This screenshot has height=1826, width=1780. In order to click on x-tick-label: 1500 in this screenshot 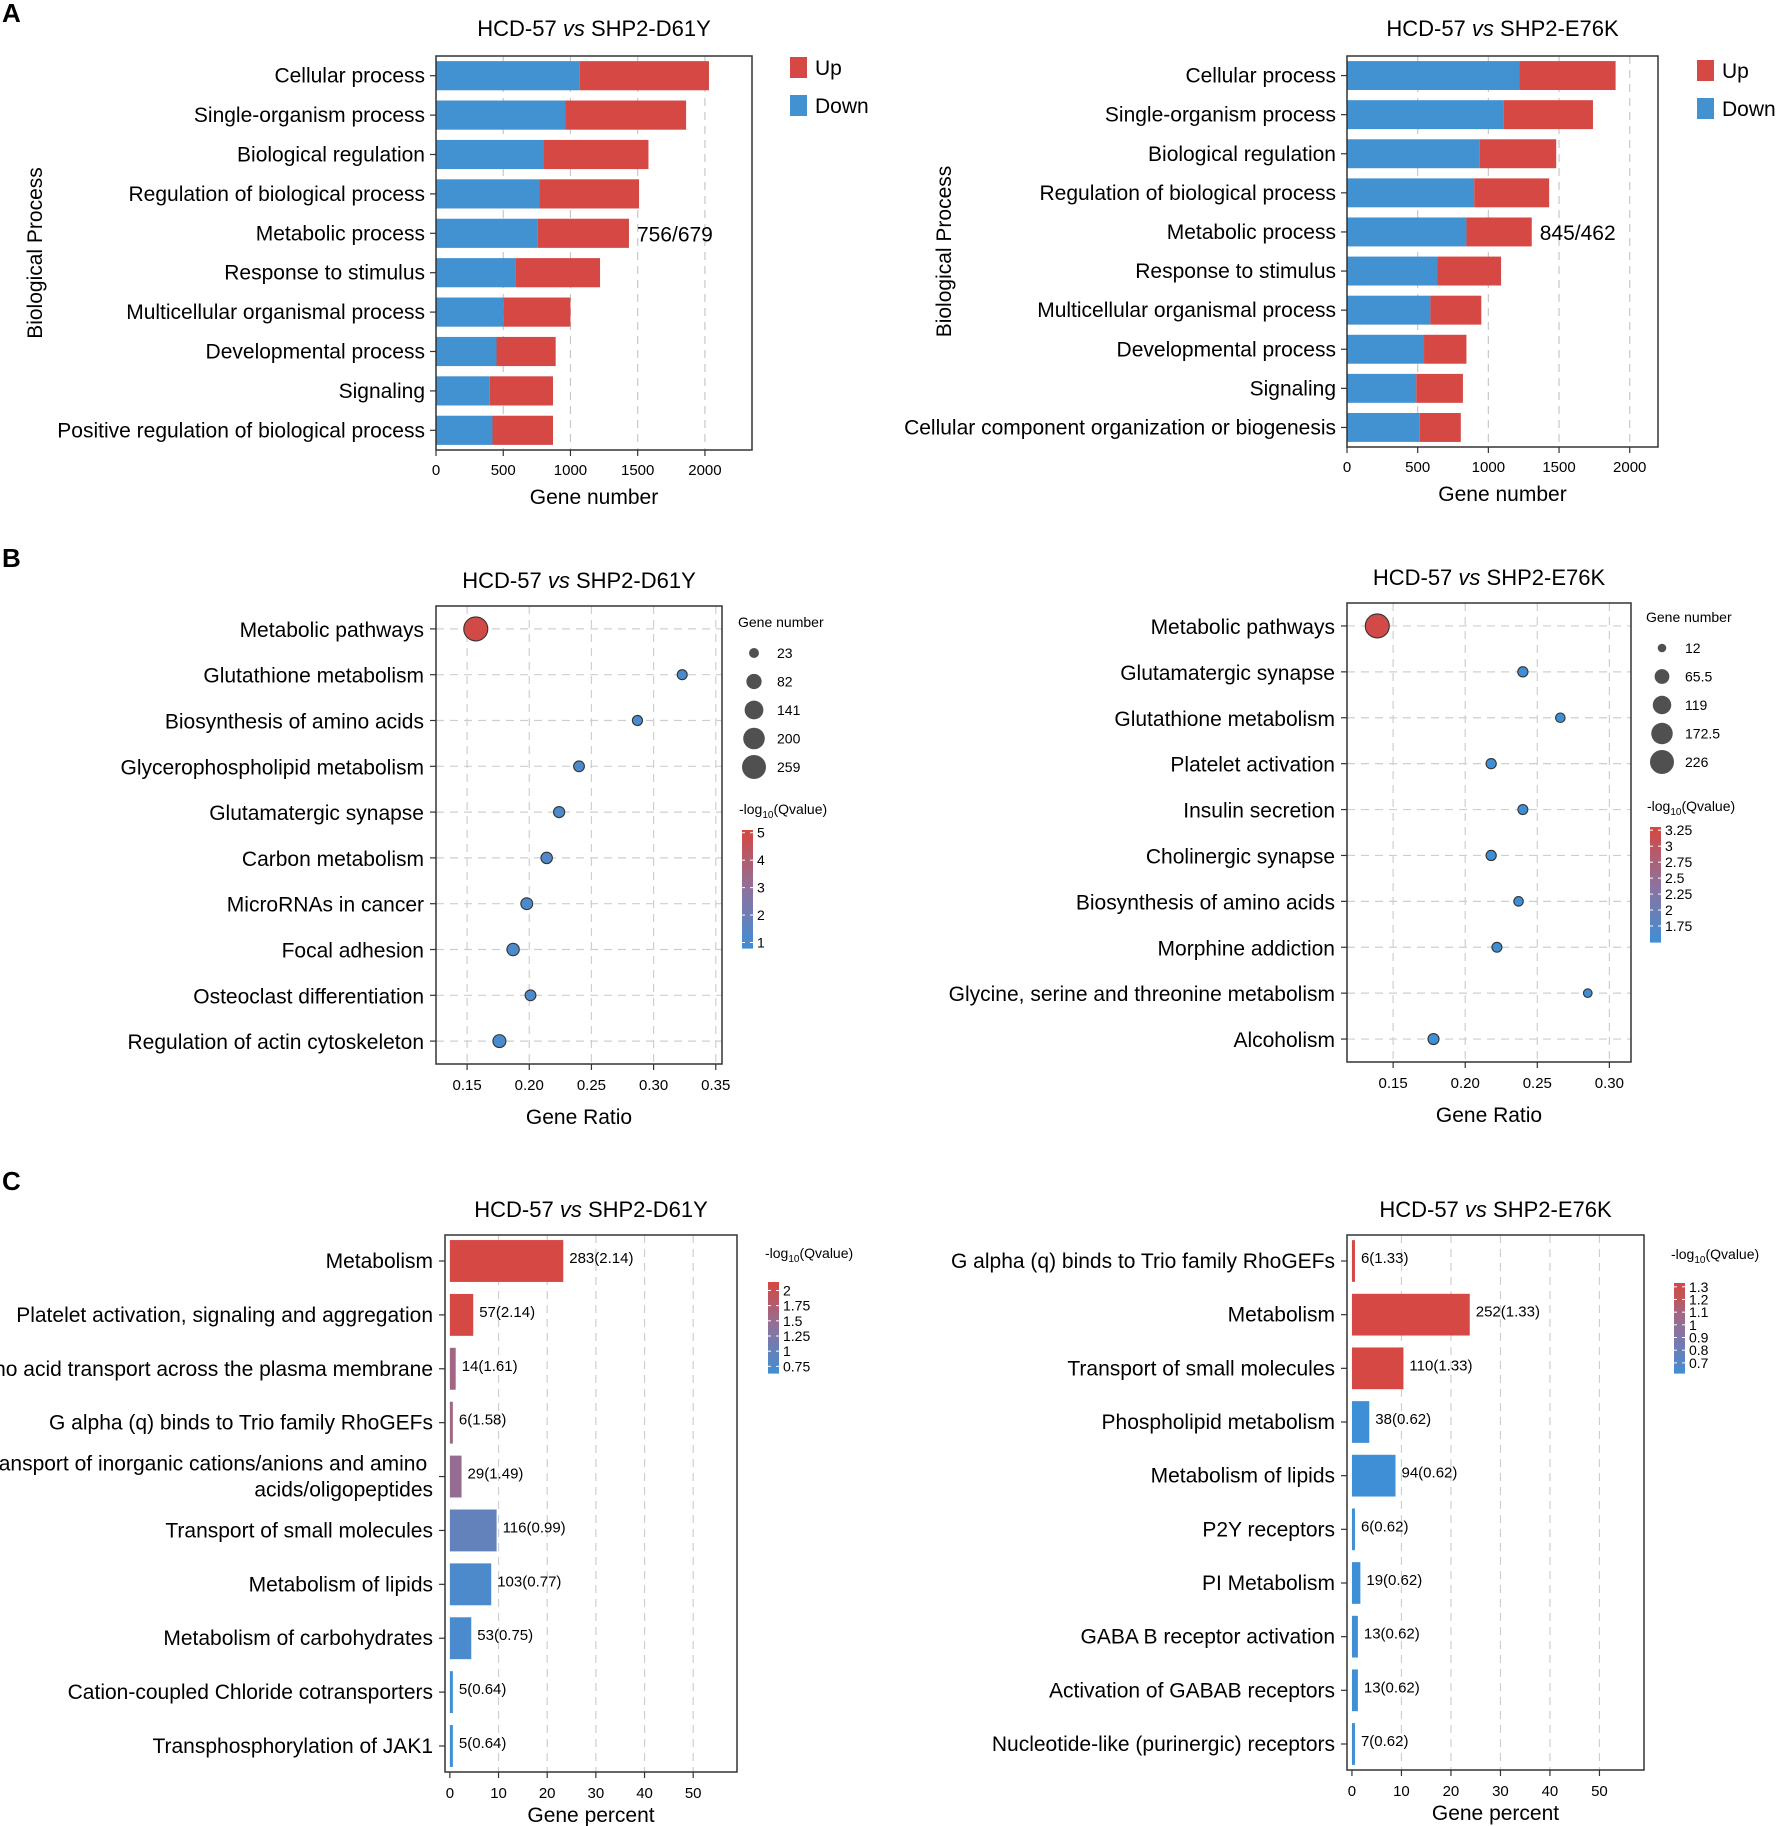, I will do `click(637, 470)`.